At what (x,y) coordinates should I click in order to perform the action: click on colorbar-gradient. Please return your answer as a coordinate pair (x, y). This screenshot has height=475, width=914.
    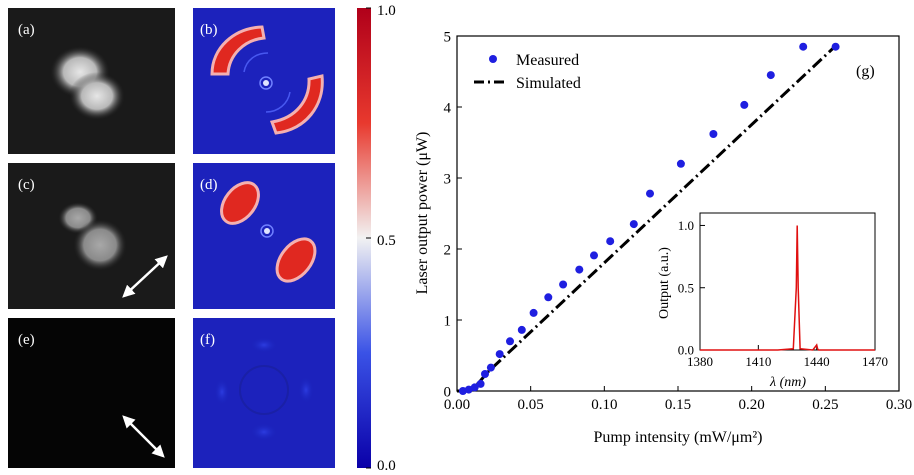
    Looking at the image, I should click on (364, 238).